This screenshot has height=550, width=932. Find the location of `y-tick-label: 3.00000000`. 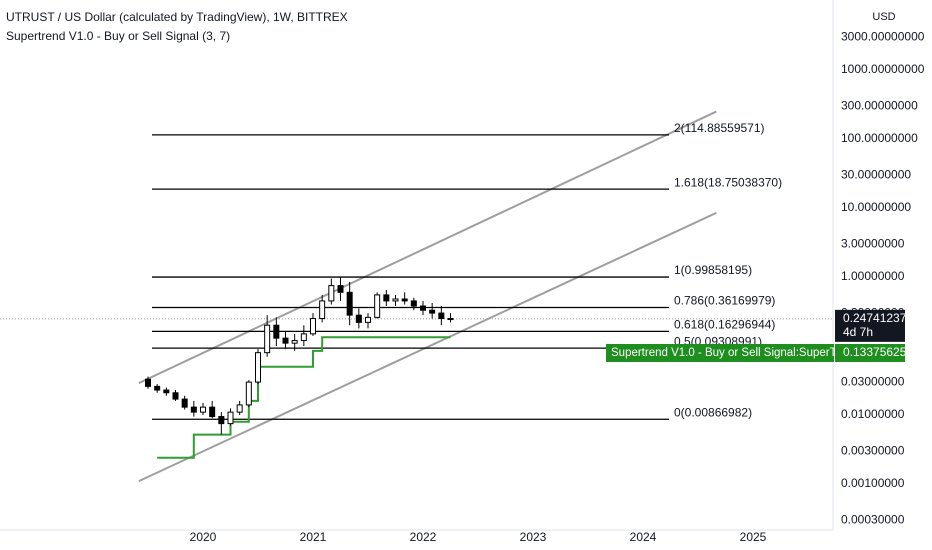

y-tick-label: 3.00000000 is located at coordinates (873, 243).